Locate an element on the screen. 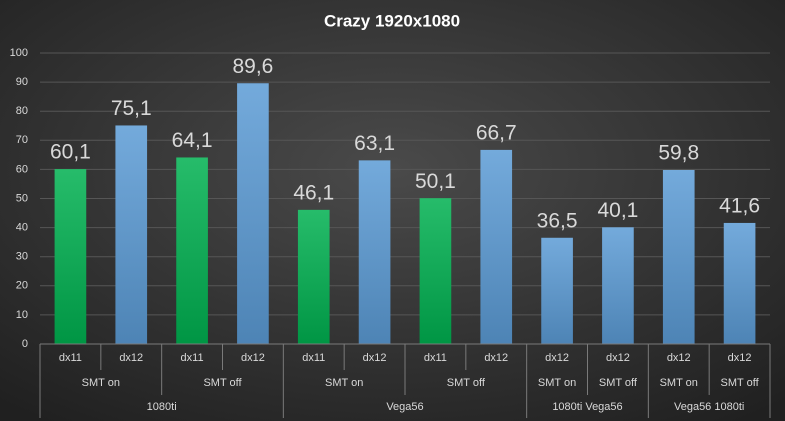 The height and width of the screenshot is (421, 785). y-tick-label: 70 is located at coordinates (22, 140).